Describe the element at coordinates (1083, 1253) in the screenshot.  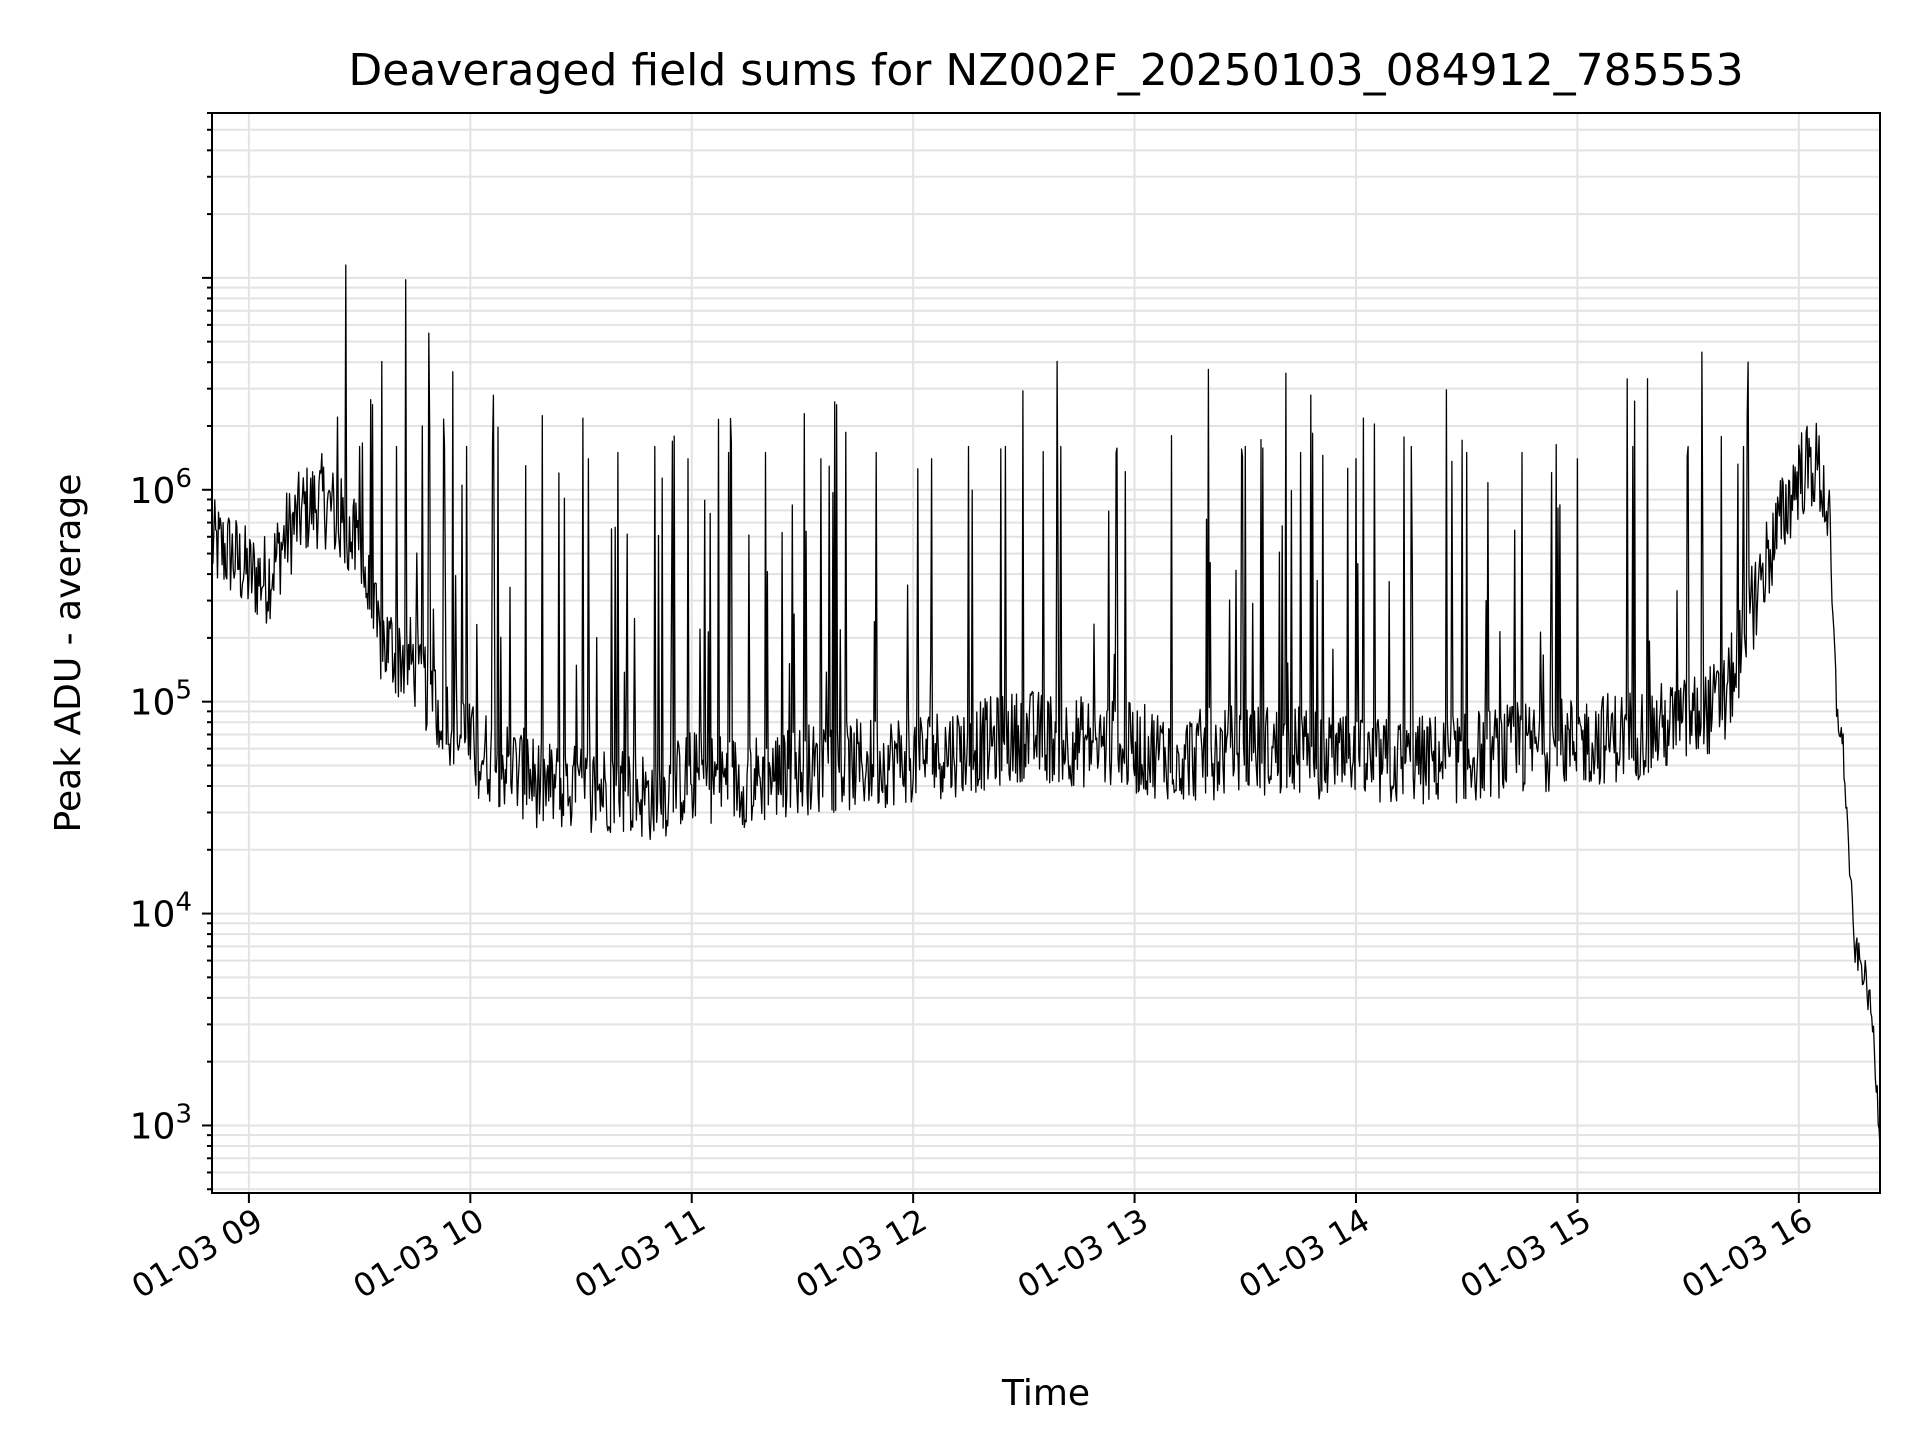
I see `x-tick-label: 01-03 13` at that location.